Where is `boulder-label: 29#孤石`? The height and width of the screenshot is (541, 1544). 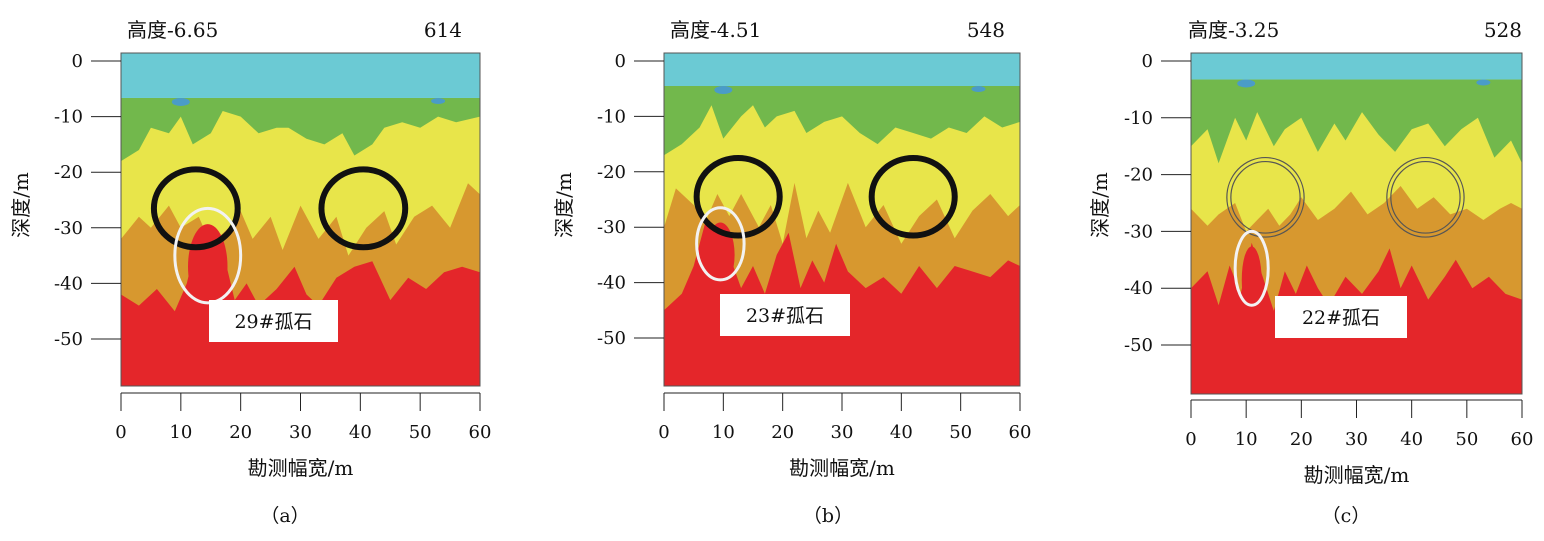
boulder-label: 29#孤石 is located at coordinates (273, 322).